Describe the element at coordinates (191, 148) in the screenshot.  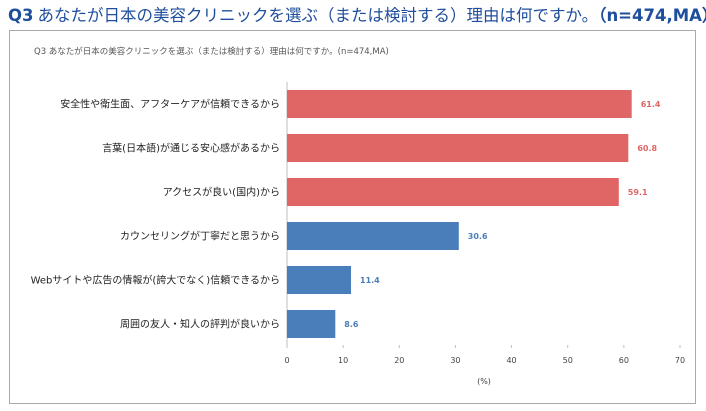
I see `category-label: 言葉(日本語)が通じる安心感があるから` at that location.